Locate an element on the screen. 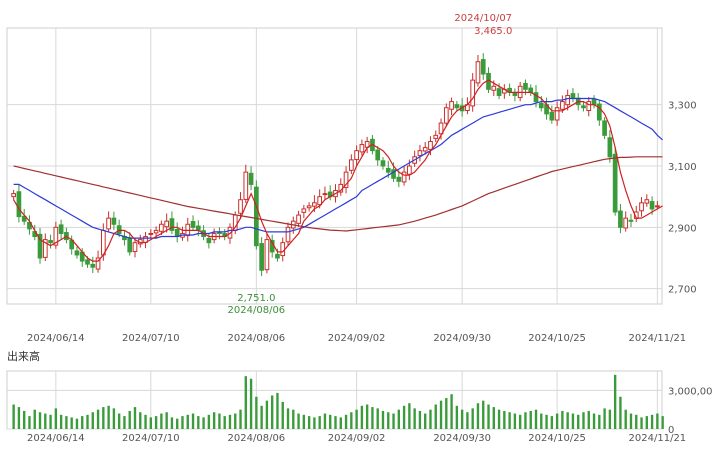  price-axis-ticks: 3,300 3,100 2,900 2,700 is located at coordinates (682, 198).